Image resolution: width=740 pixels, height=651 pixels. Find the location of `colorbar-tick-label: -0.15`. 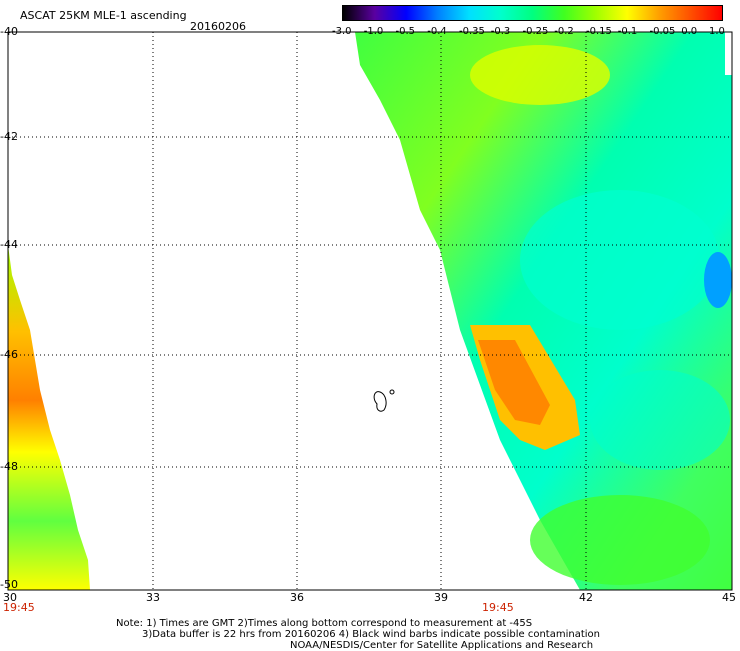

colorbar-tick-label: -0.15 is located at coordinates (599, 31).